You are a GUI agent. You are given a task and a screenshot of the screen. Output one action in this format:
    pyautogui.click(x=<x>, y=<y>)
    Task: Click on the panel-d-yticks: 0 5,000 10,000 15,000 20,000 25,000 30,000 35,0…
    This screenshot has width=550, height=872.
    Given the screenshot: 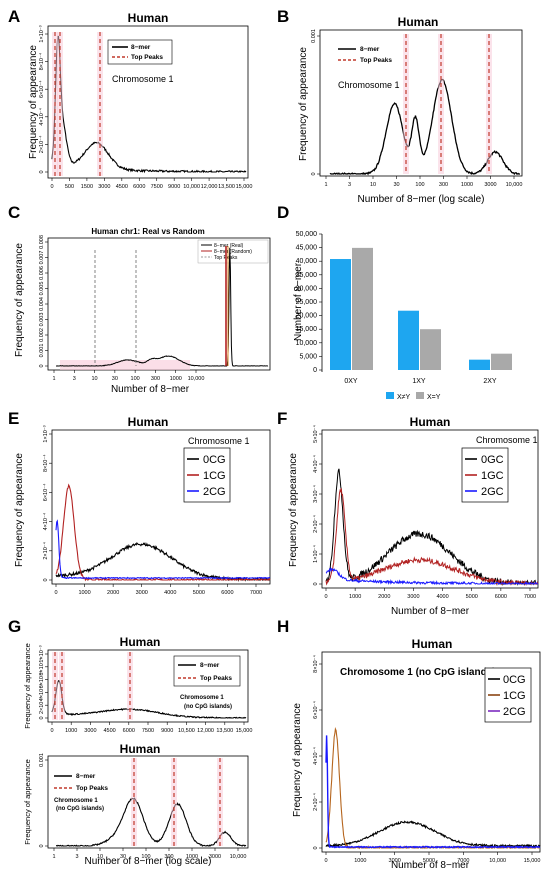 What is the action you would take?
    pyautogui.click(x=309, y=302)
    